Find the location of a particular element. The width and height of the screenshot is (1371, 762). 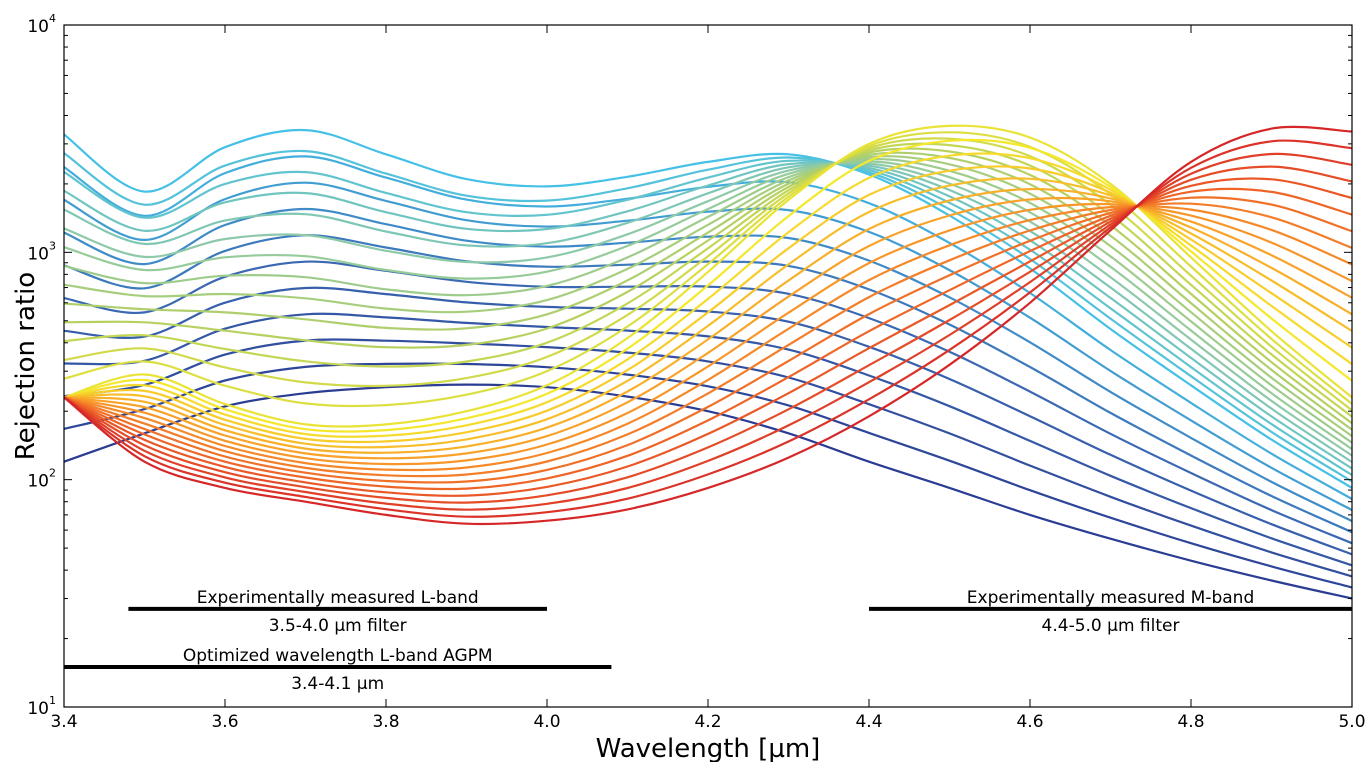

x-axis-label: Wavelength [µm] is located at coordinates (708, 748).